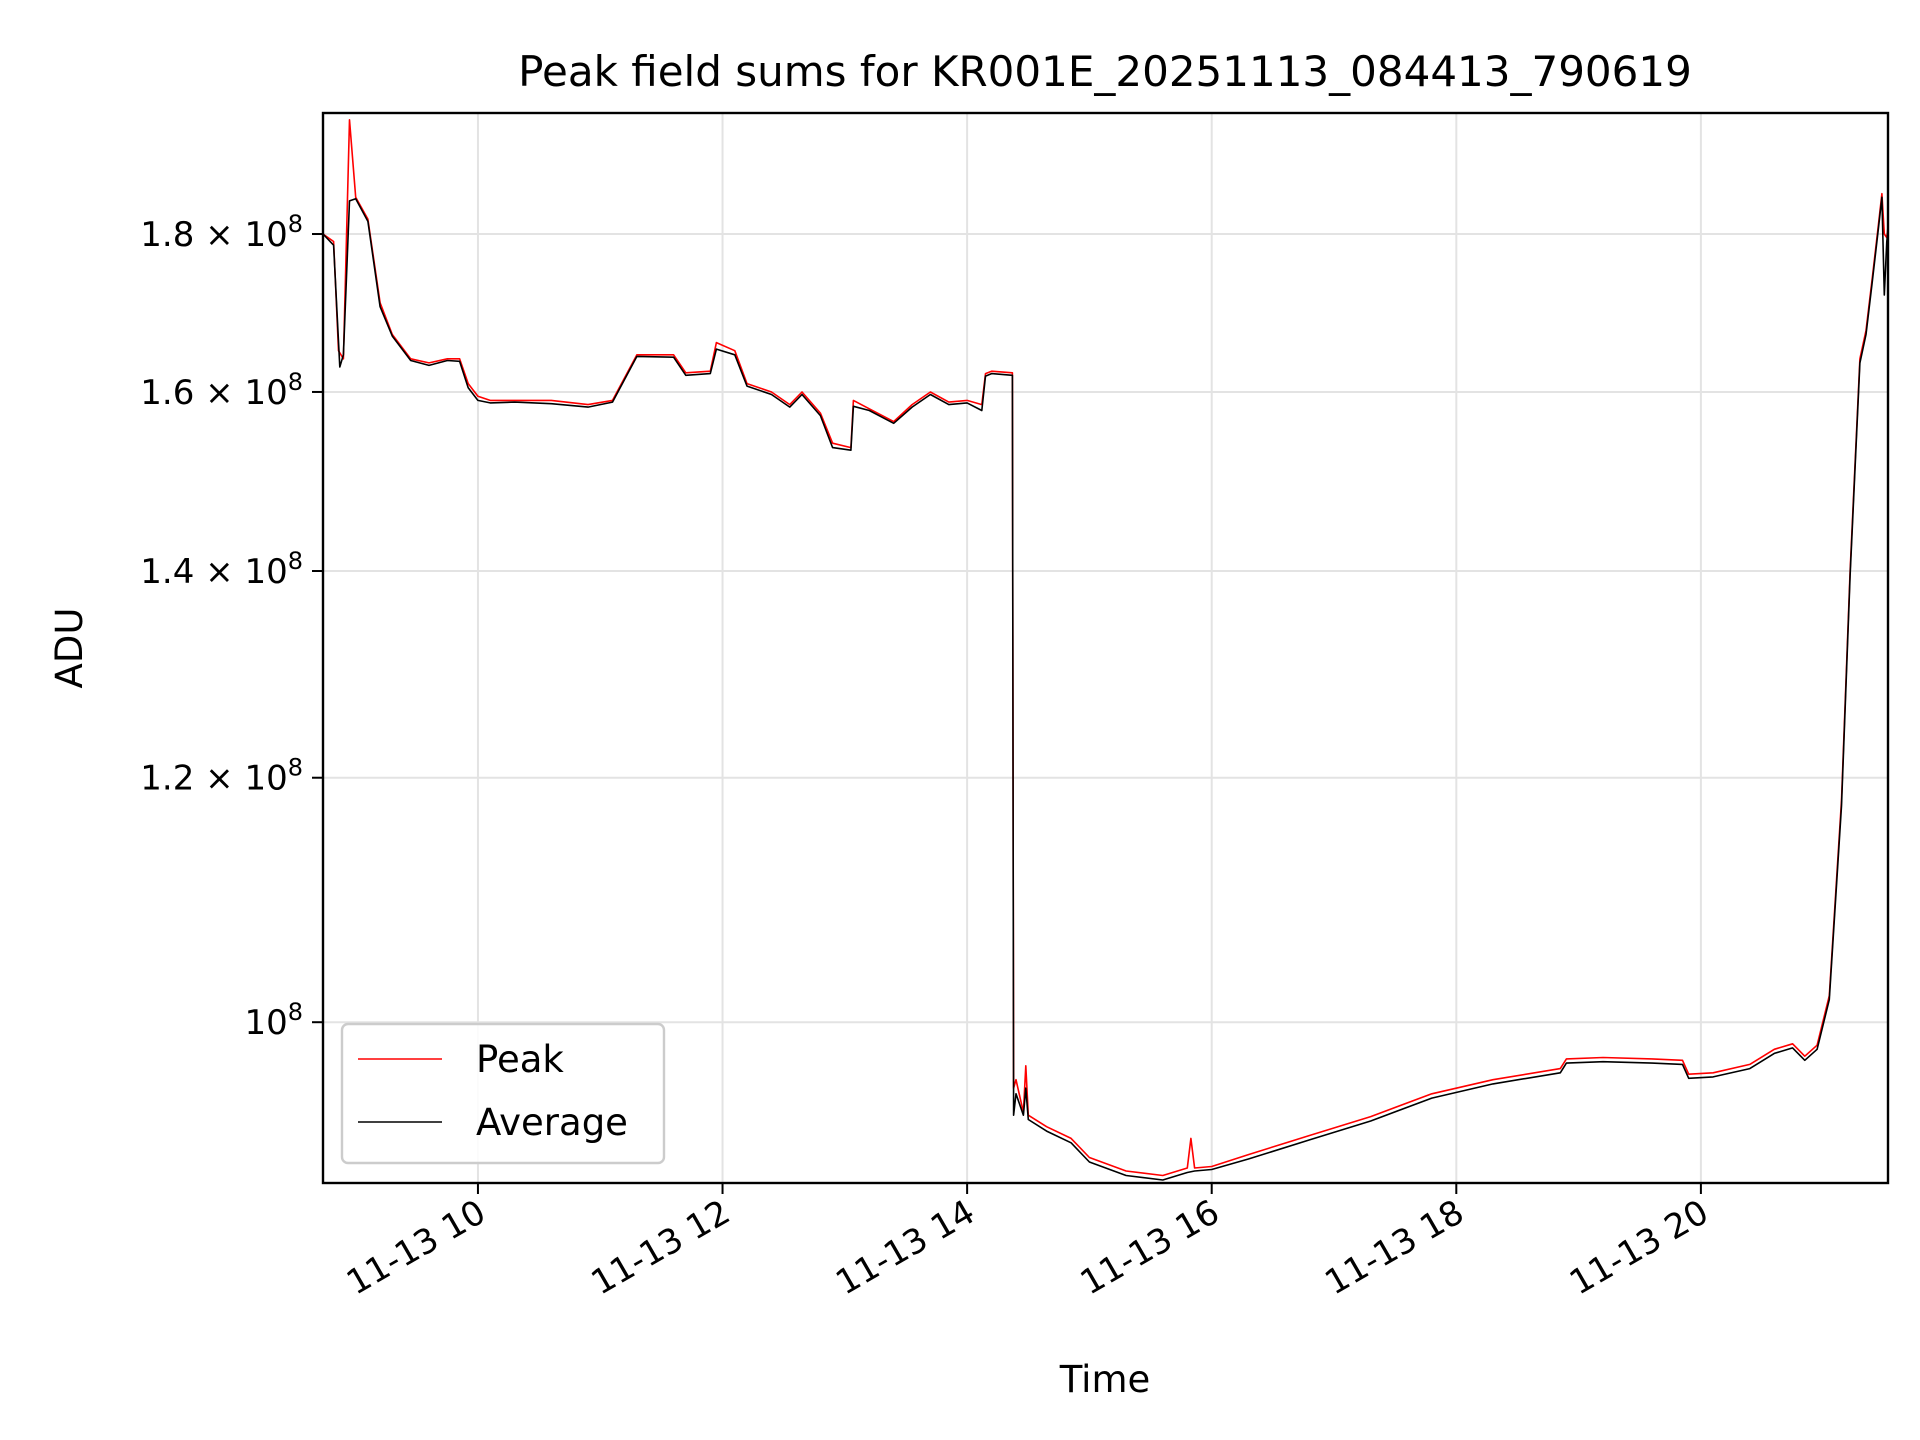  I want to click on y-tick-label: 1.4 × 108, so click(221, 569).